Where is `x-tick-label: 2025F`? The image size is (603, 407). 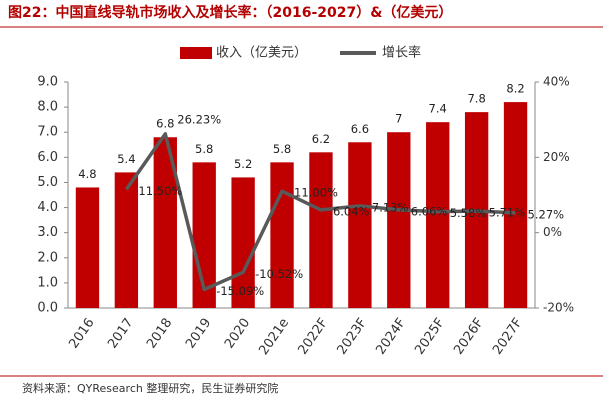 x-tick-label: 2025F is located at coordinates (430, 337).